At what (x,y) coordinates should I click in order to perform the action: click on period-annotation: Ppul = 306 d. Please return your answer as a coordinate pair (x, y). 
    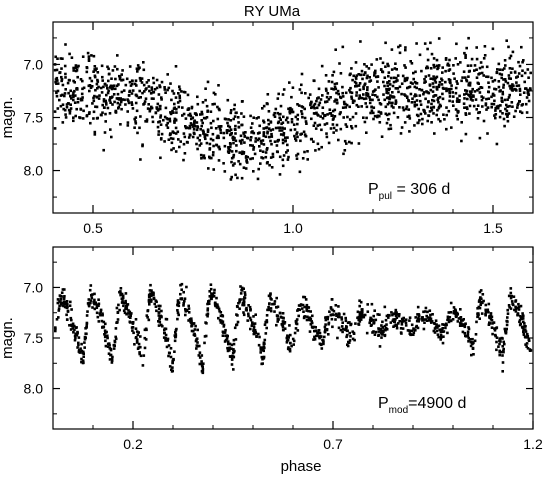
    Looking at the image, I should click on (409, 191).